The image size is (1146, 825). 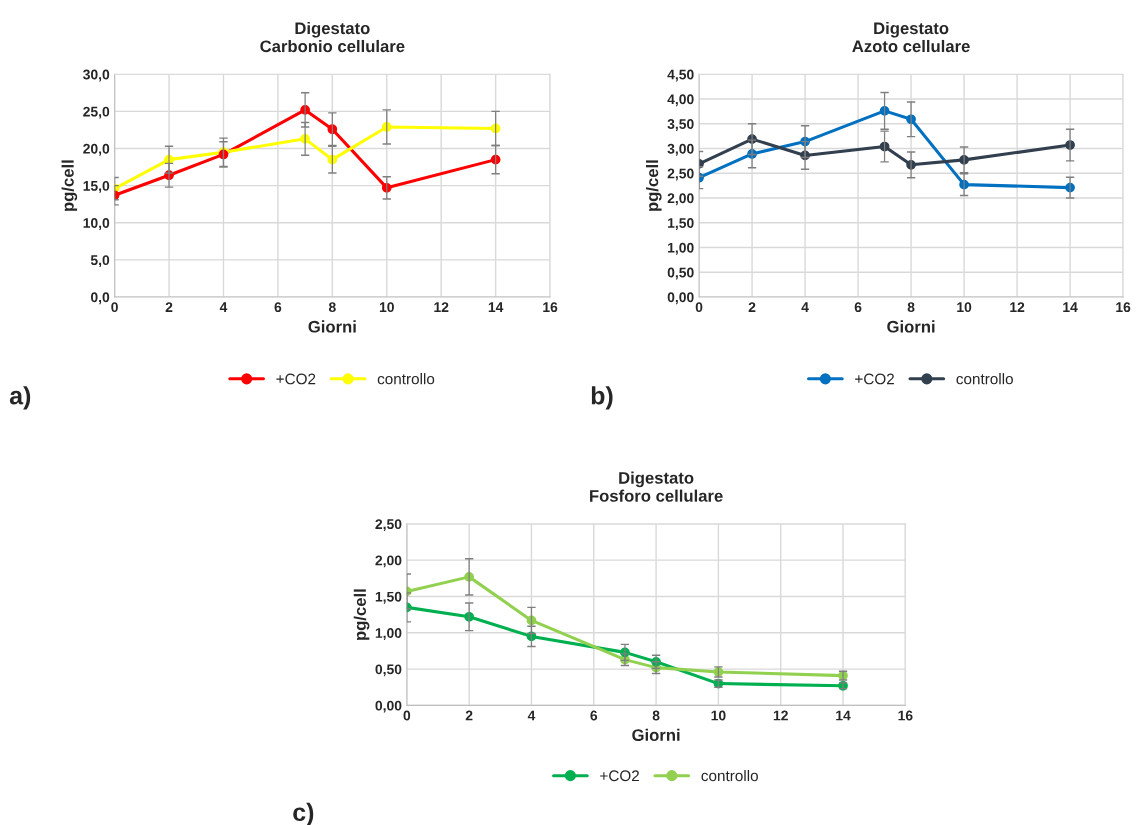 What do you see at coordinates (680, 149) in the screenshot?
I see `y-tick-label: 3,00` at bounding box center [680, 149].